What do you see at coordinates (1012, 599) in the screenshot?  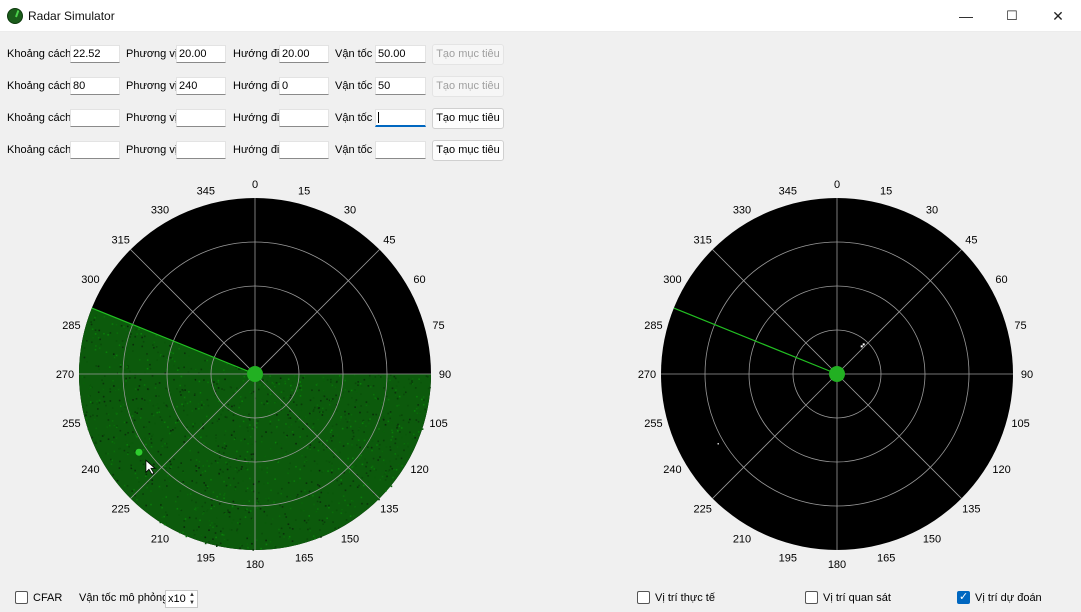 I see `predicted-position-checkbox-group: Vị trí dự đoán` at bounding box center [1012, 599].